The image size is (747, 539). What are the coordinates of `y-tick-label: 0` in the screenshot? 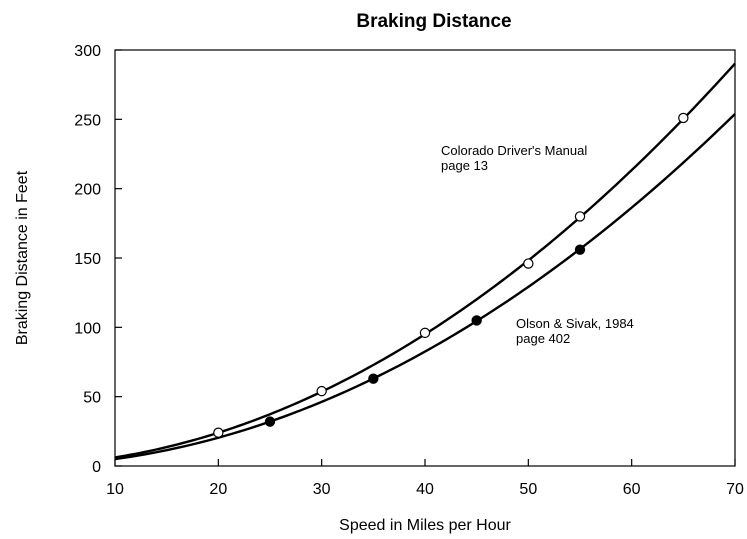 It's located at (96, 467).